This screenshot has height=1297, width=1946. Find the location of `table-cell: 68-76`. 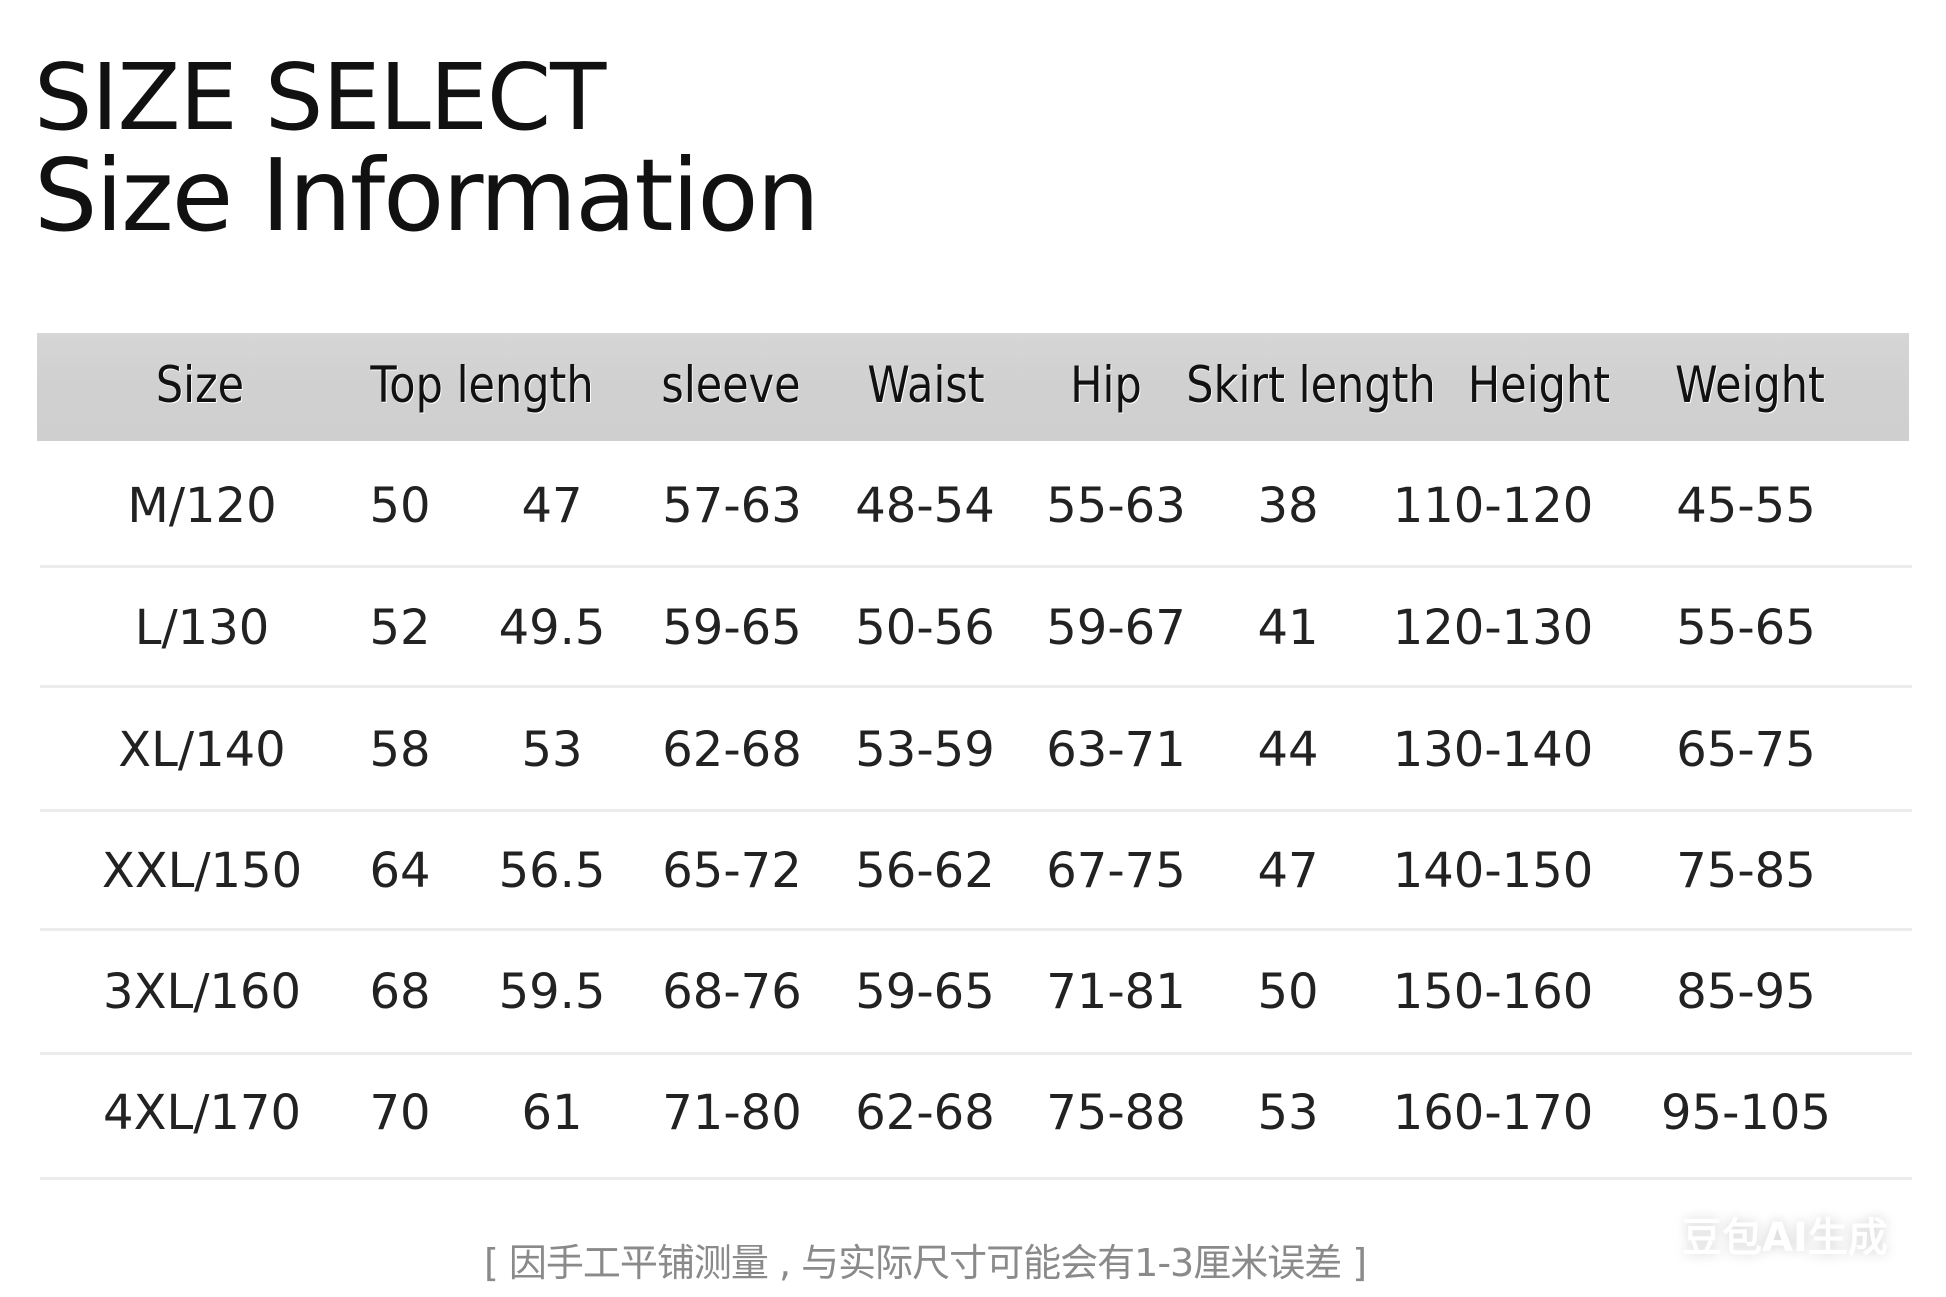

table-cell: 68-76 is located at coordinates (732, 992).